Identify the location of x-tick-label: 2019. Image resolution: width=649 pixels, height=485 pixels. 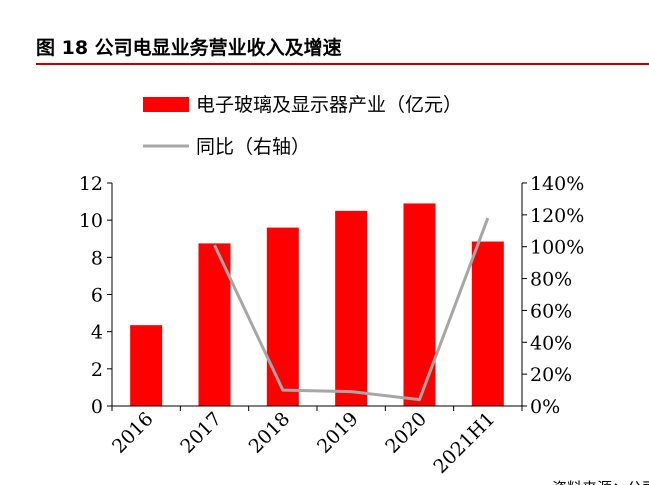
(338, 433).